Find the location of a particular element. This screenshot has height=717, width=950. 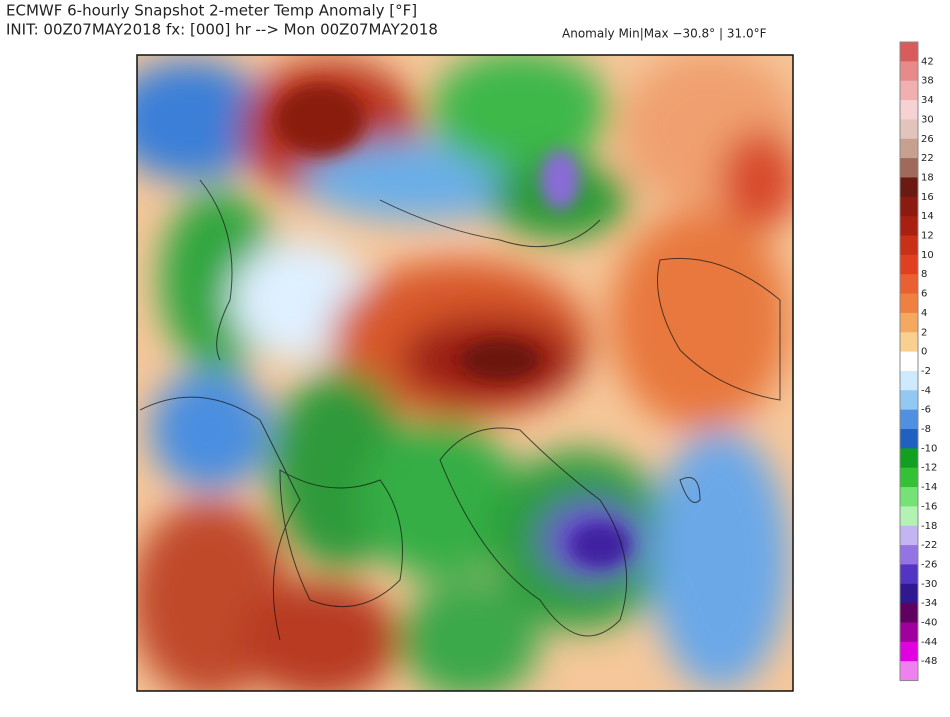

colorbar-label: 0 is located at coordinates (924, 352).